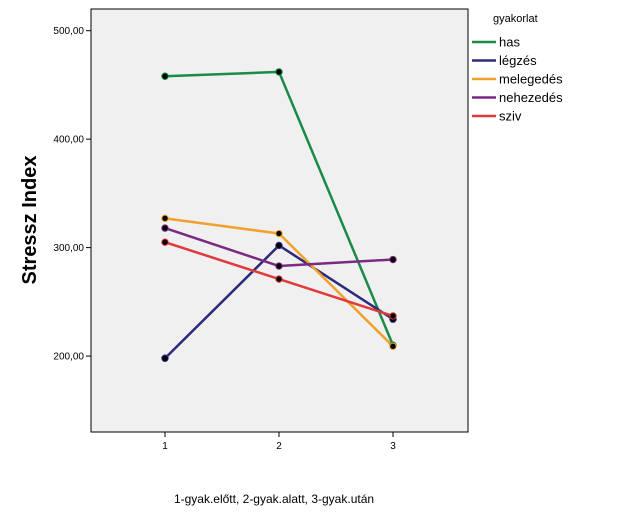  What do you see at coordinates (531, 97) in the screenshot?
I see `legend-label-nehezedés: nehezedés` at bounding box center [531, 97].